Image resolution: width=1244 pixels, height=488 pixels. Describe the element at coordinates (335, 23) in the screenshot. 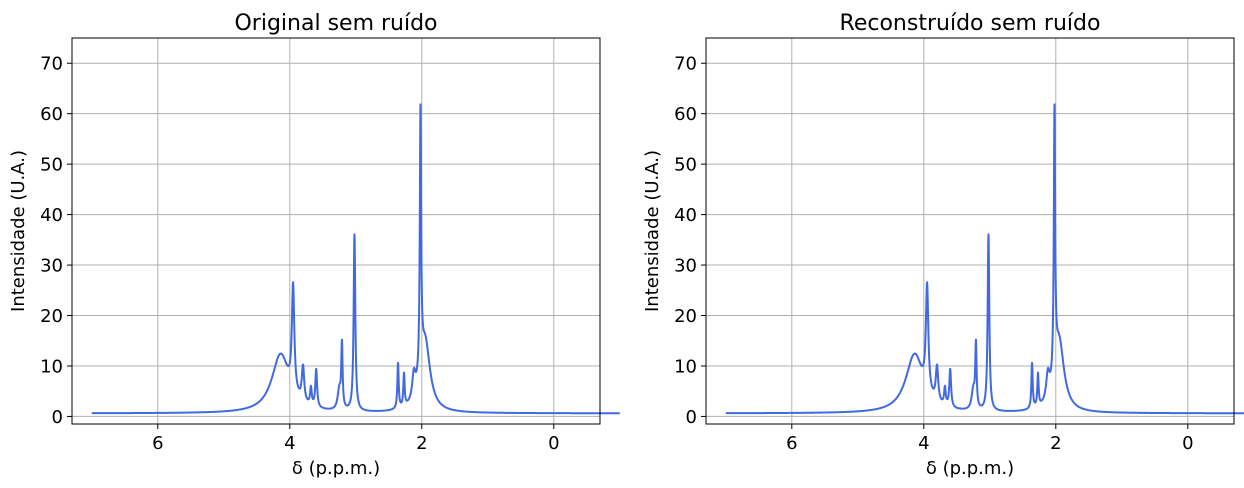

I see `chart-title: Original sem ruído` at that location.